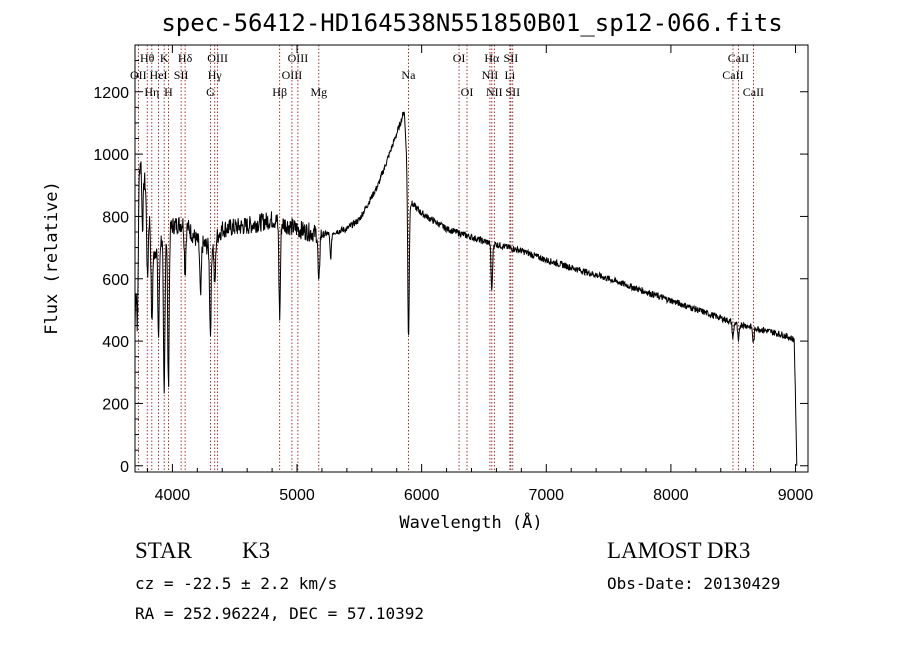 The height and width of the screenshot is (649, 900). Describe the element at coordinates (671, 495) in the screenshot. I see `x-tick-label: 8000` at that location.